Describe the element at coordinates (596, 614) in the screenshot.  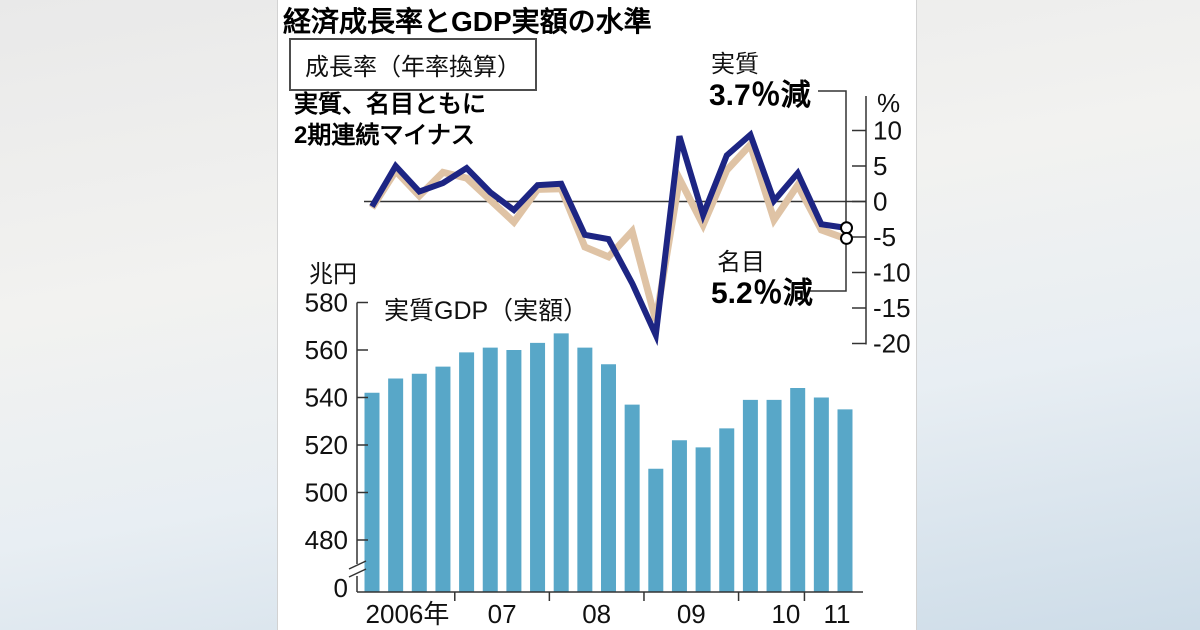
I see `gdp-year-label: 08` at that location.